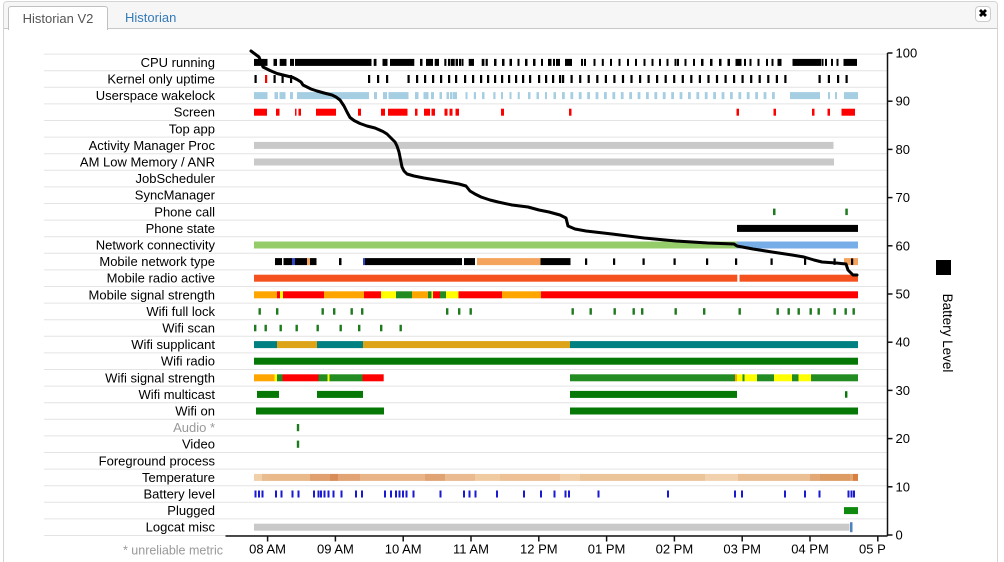  Describe the element at coordinates (184, 211) in the screenshot. I see `svg-text: Phone call` at that location.